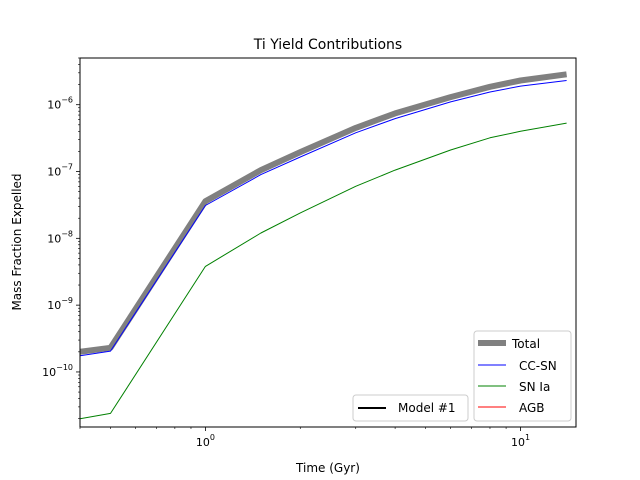 This screenshot has height=480, width=640. I want to click on x-axis-label: Time (Gyr), so click(327, 468).